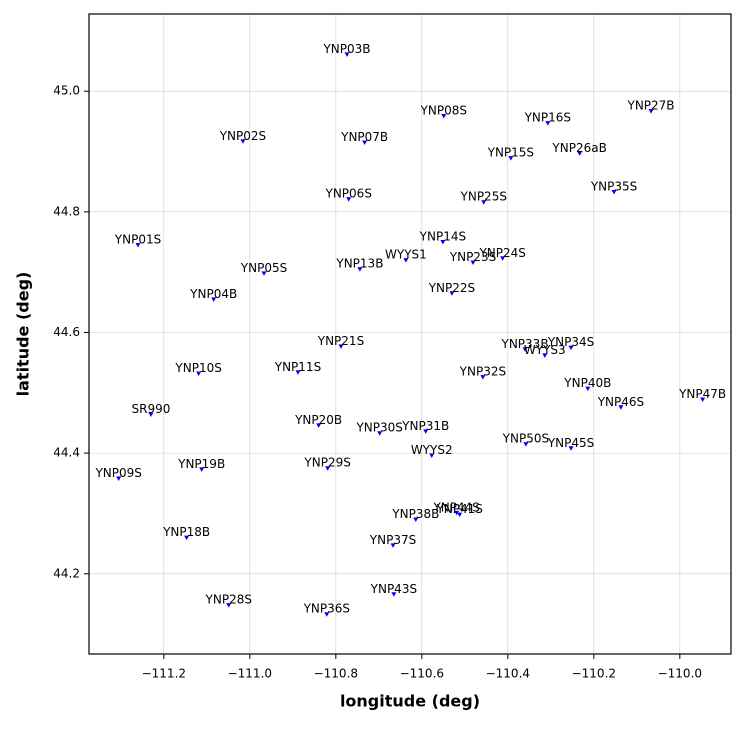 This screenshot has height=730, width=747. Describe the element at coordinates (425, 426) in the screenshot. I see `station-label: YNP31B` at that location.